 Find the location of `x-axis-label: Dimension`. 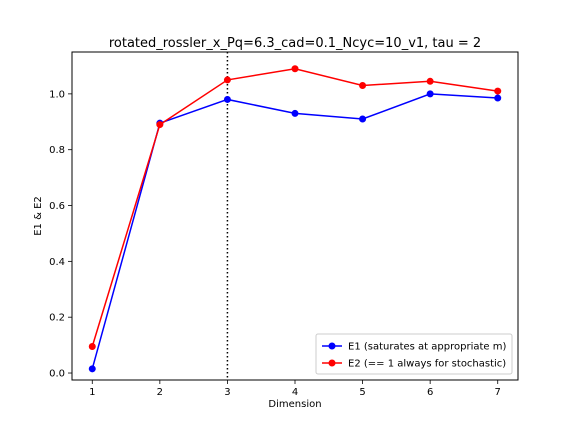

x-axis-label: Dimension is located at coordinates (294, 404).